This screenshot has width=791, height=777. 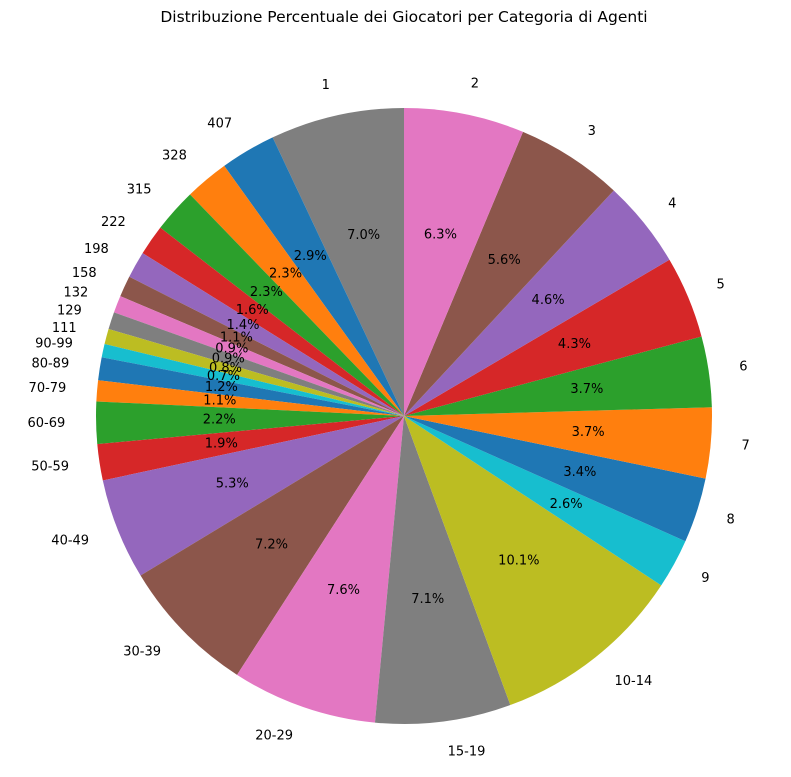 What do you see at coordinates (274, 736) in the screenshot?
I see `slice-category-label: 20-29` at bounding box center [274, 736].